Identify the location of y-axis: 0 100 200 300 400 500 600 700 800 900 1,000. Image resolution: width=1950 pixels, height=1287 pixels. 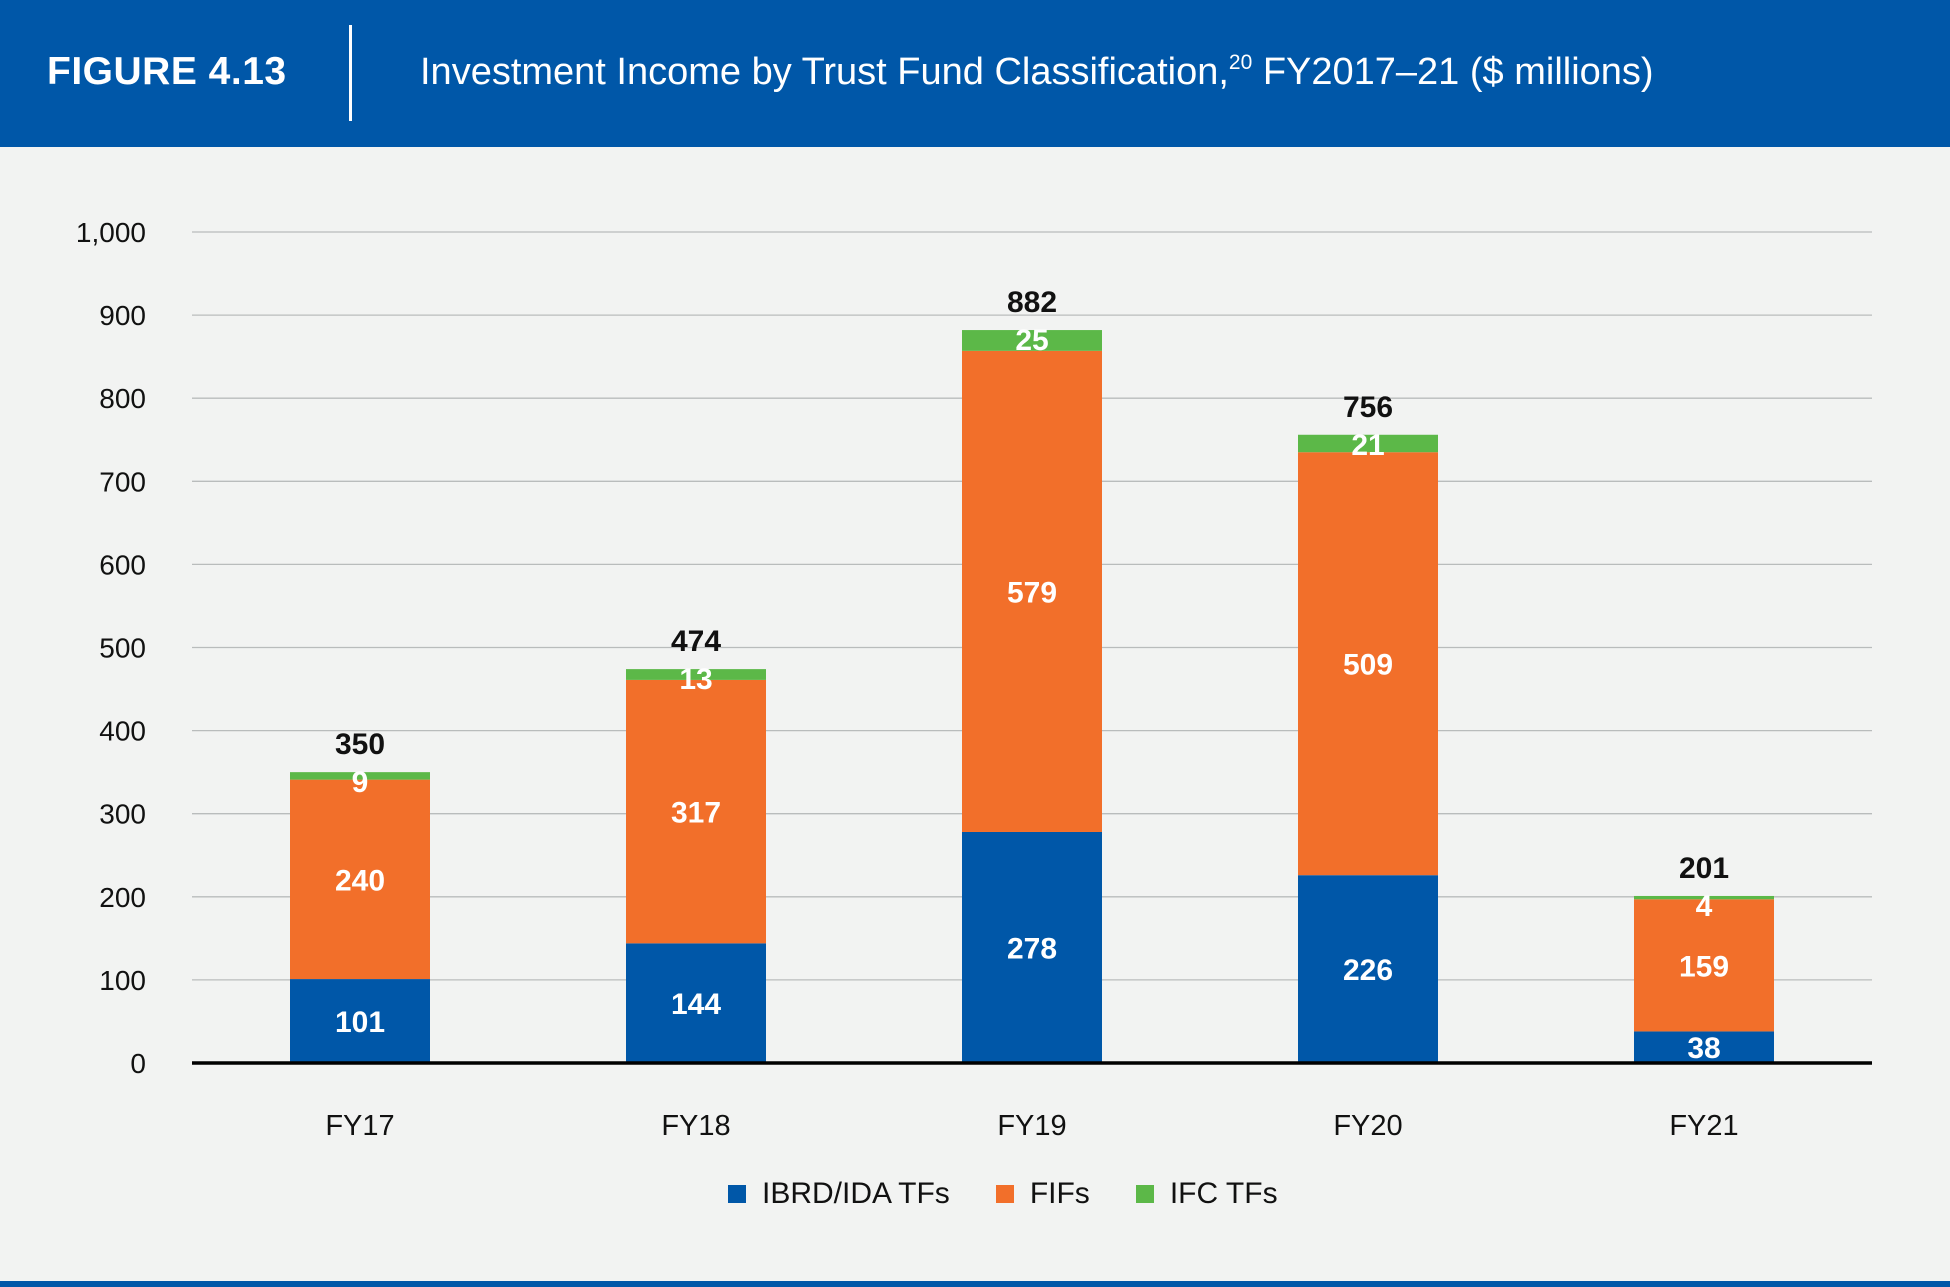
(111, 648).